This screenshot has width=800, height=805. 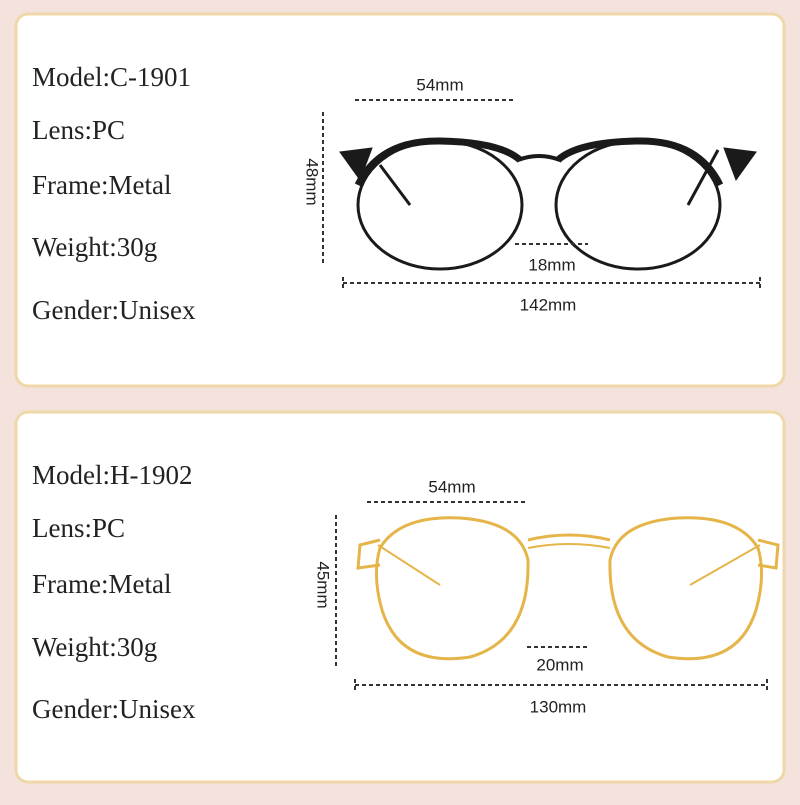 I want to click on spec: Model:H-1902, so click(x=112, y=475).